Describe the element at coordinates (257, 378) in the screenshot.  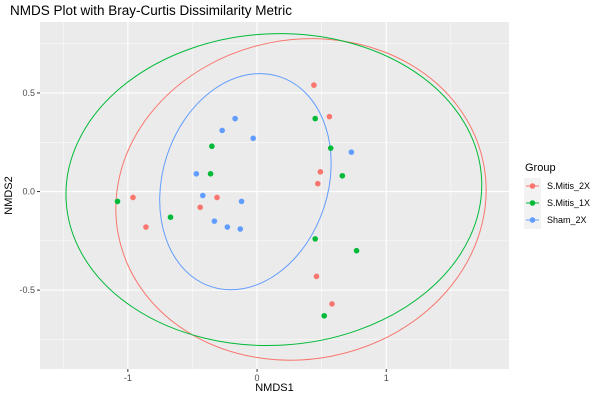
I see `x-tick-label: 0` at that location.